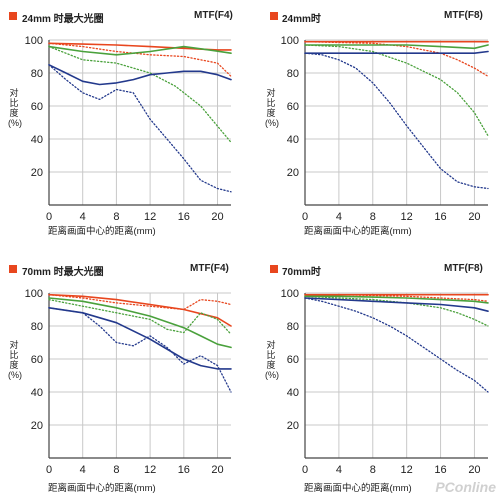  Describe the element at coordinates (63, 272) in the screenshot. I see `chart-title: 70mm 时最大光圈` at that location.